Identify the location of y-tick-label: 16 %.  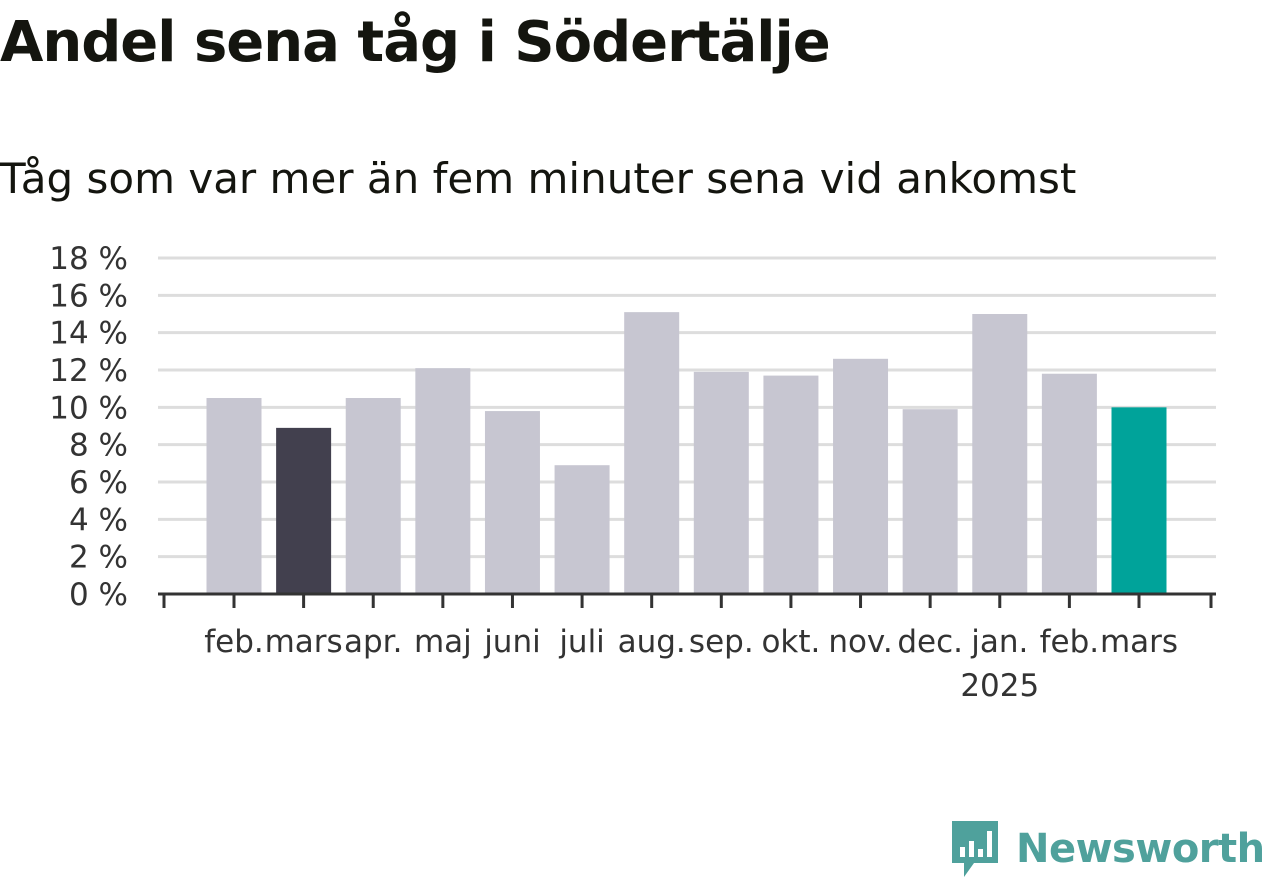
(88, 296).